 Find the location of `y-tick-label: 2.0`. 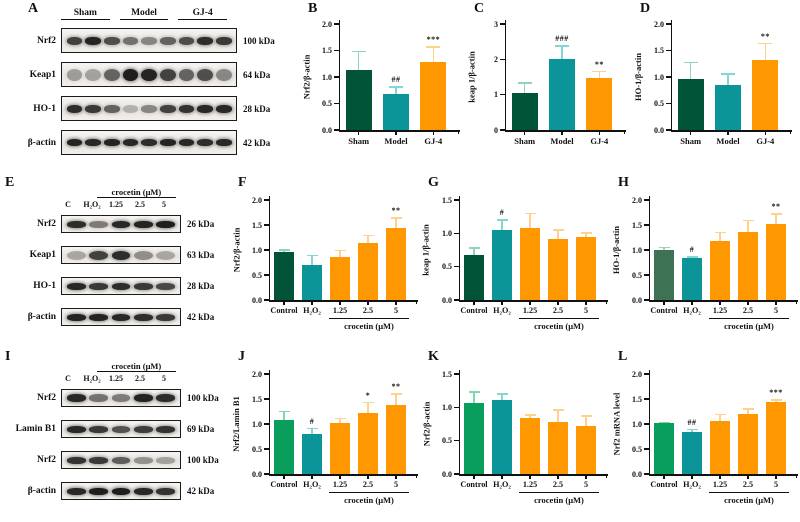

y-tick-label: 2.0 is located at coordinates (659, 24).